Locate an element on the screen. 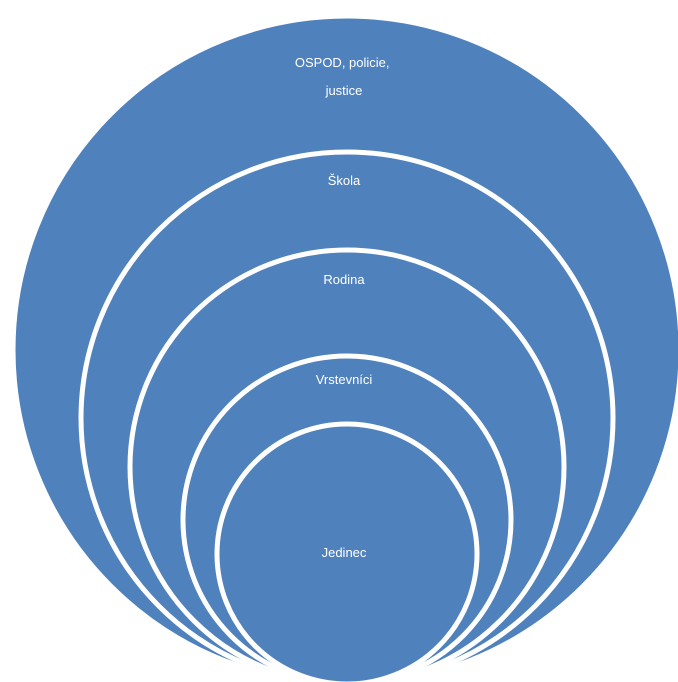  label-level-2: Škola is located at coordinates (344, 180).